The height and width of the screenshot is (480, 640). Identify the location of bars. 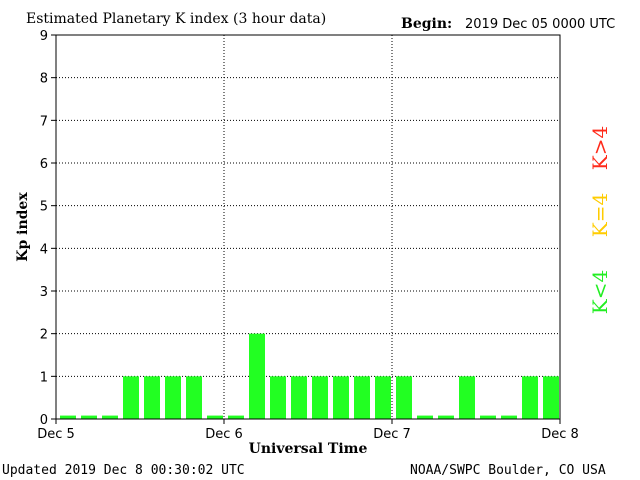
(309, 376).